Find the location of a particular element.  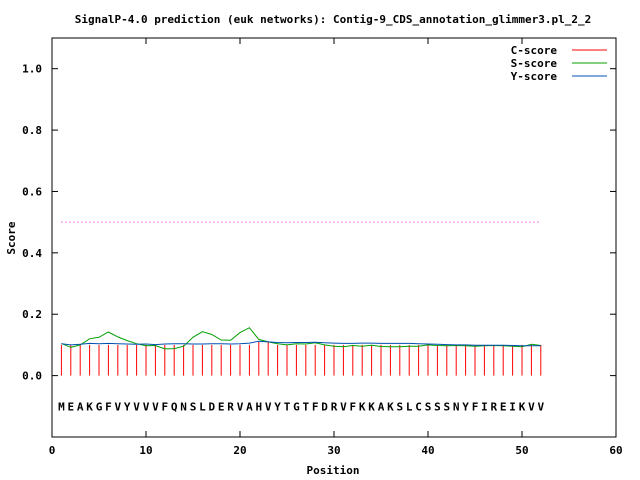

x-tick-label: 60 is located at coordinates (615, 450).